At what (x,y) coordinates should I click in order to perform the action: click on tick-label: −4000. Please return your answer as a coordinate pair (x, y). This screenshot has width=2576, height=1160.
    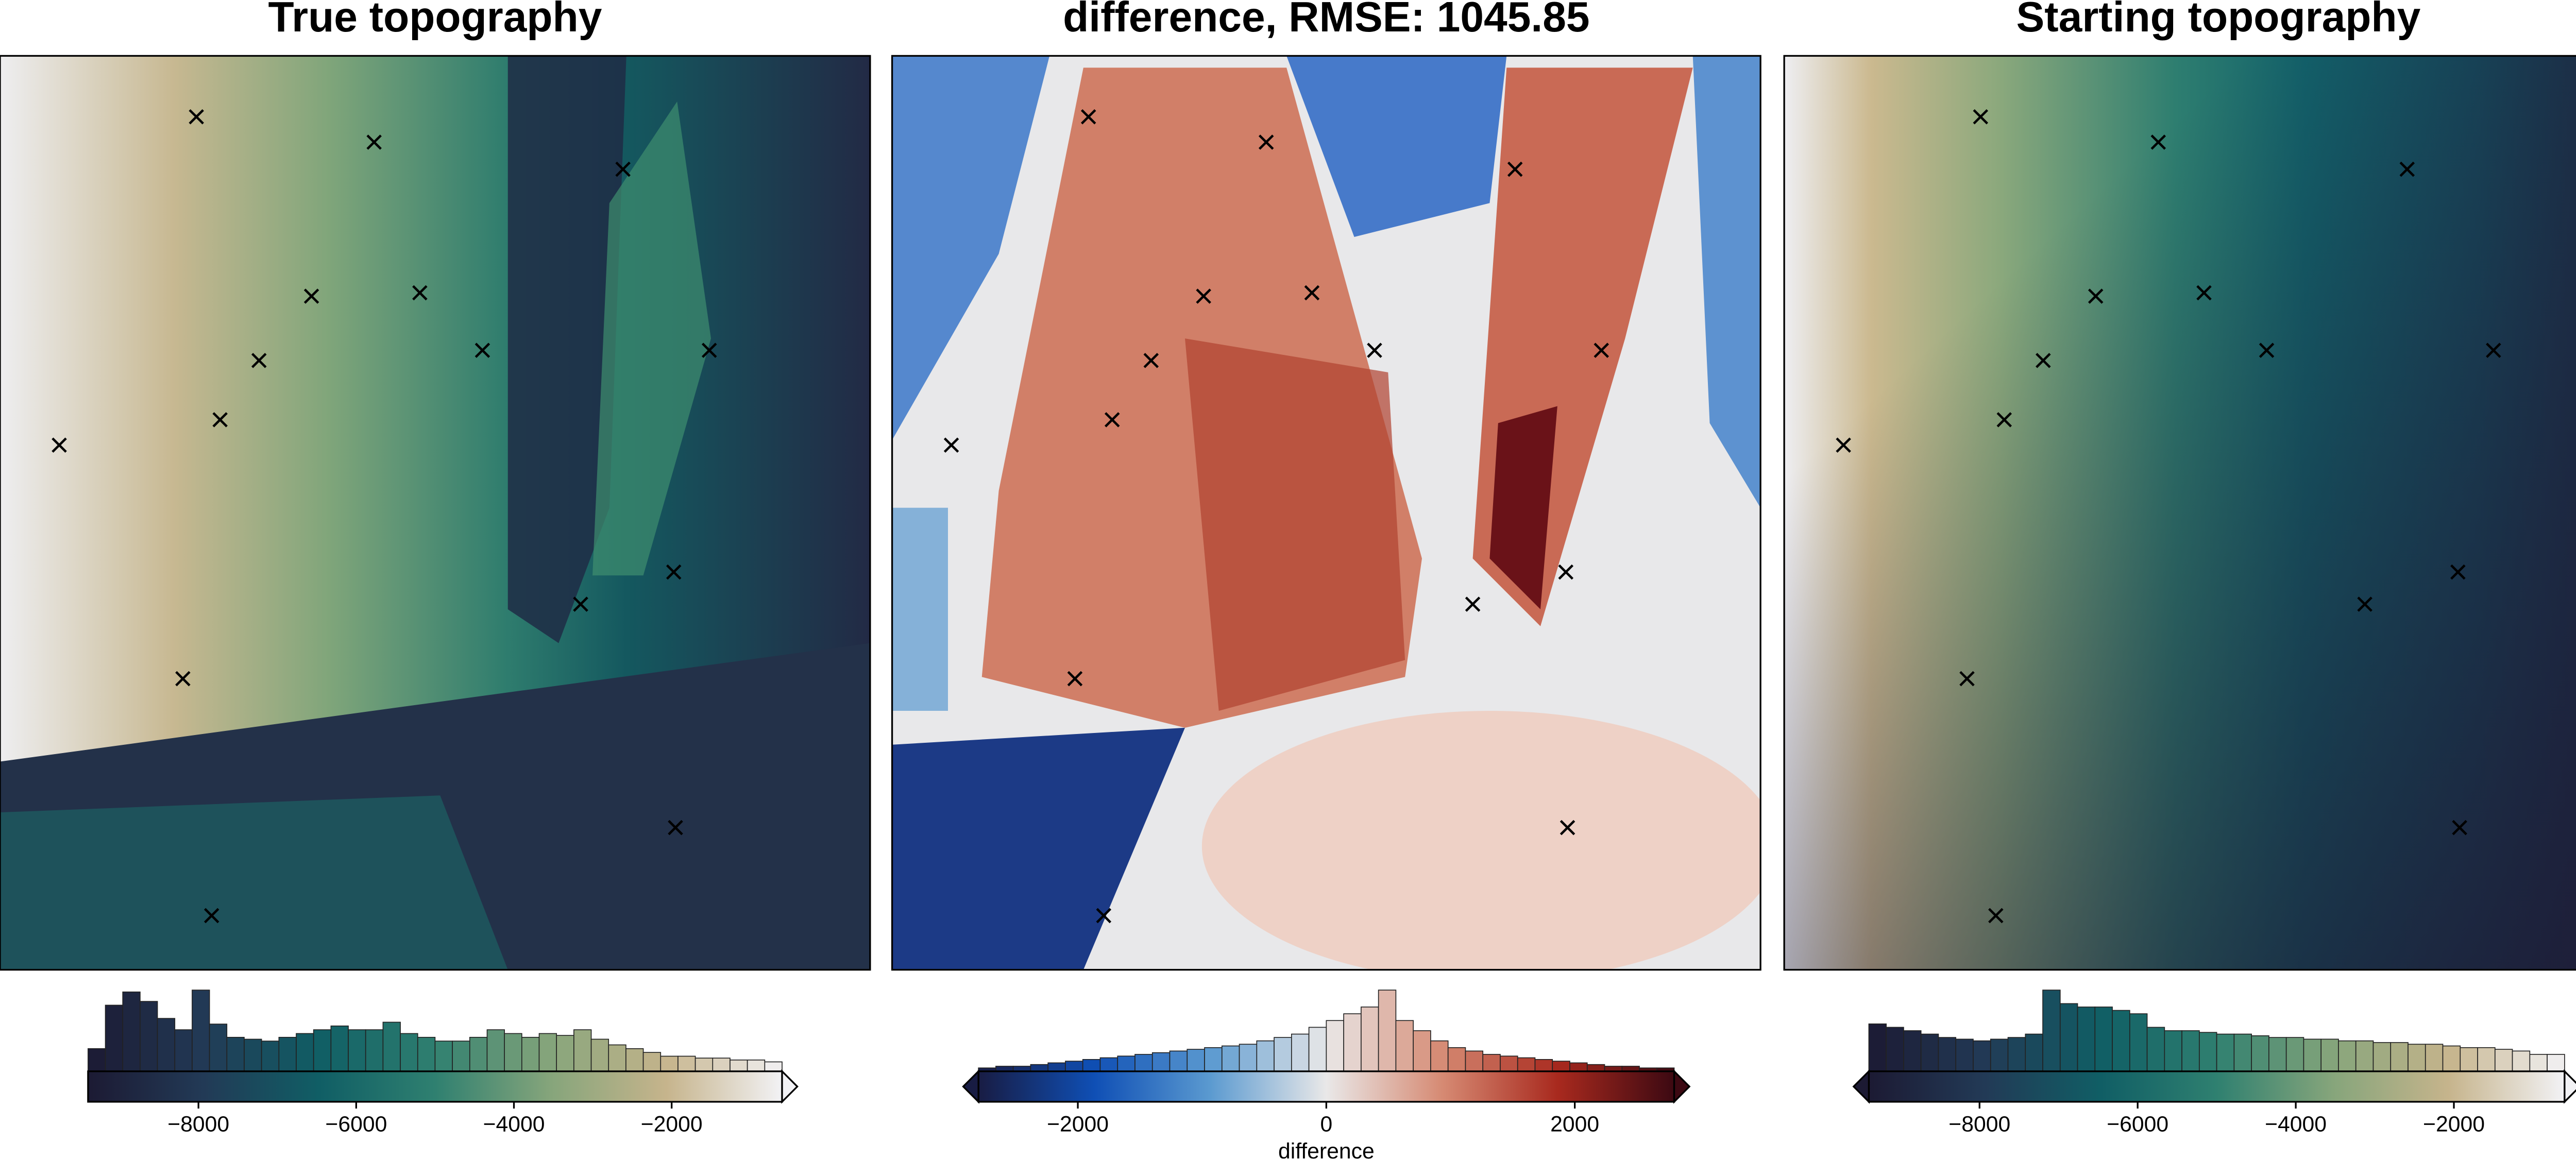
    Looking at the image, I should click on (514, 1124).